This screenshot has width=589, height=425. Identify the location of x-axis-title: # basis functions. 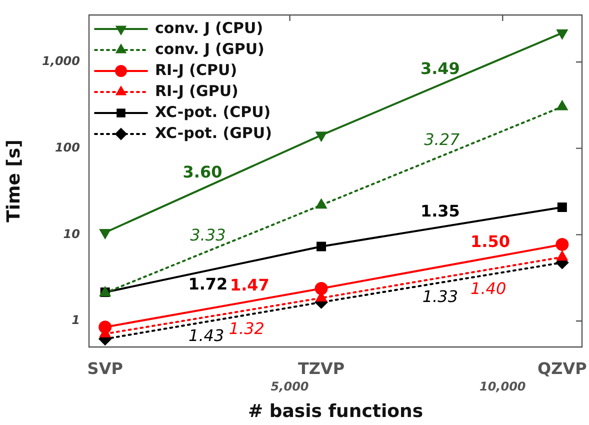
(336, 411).